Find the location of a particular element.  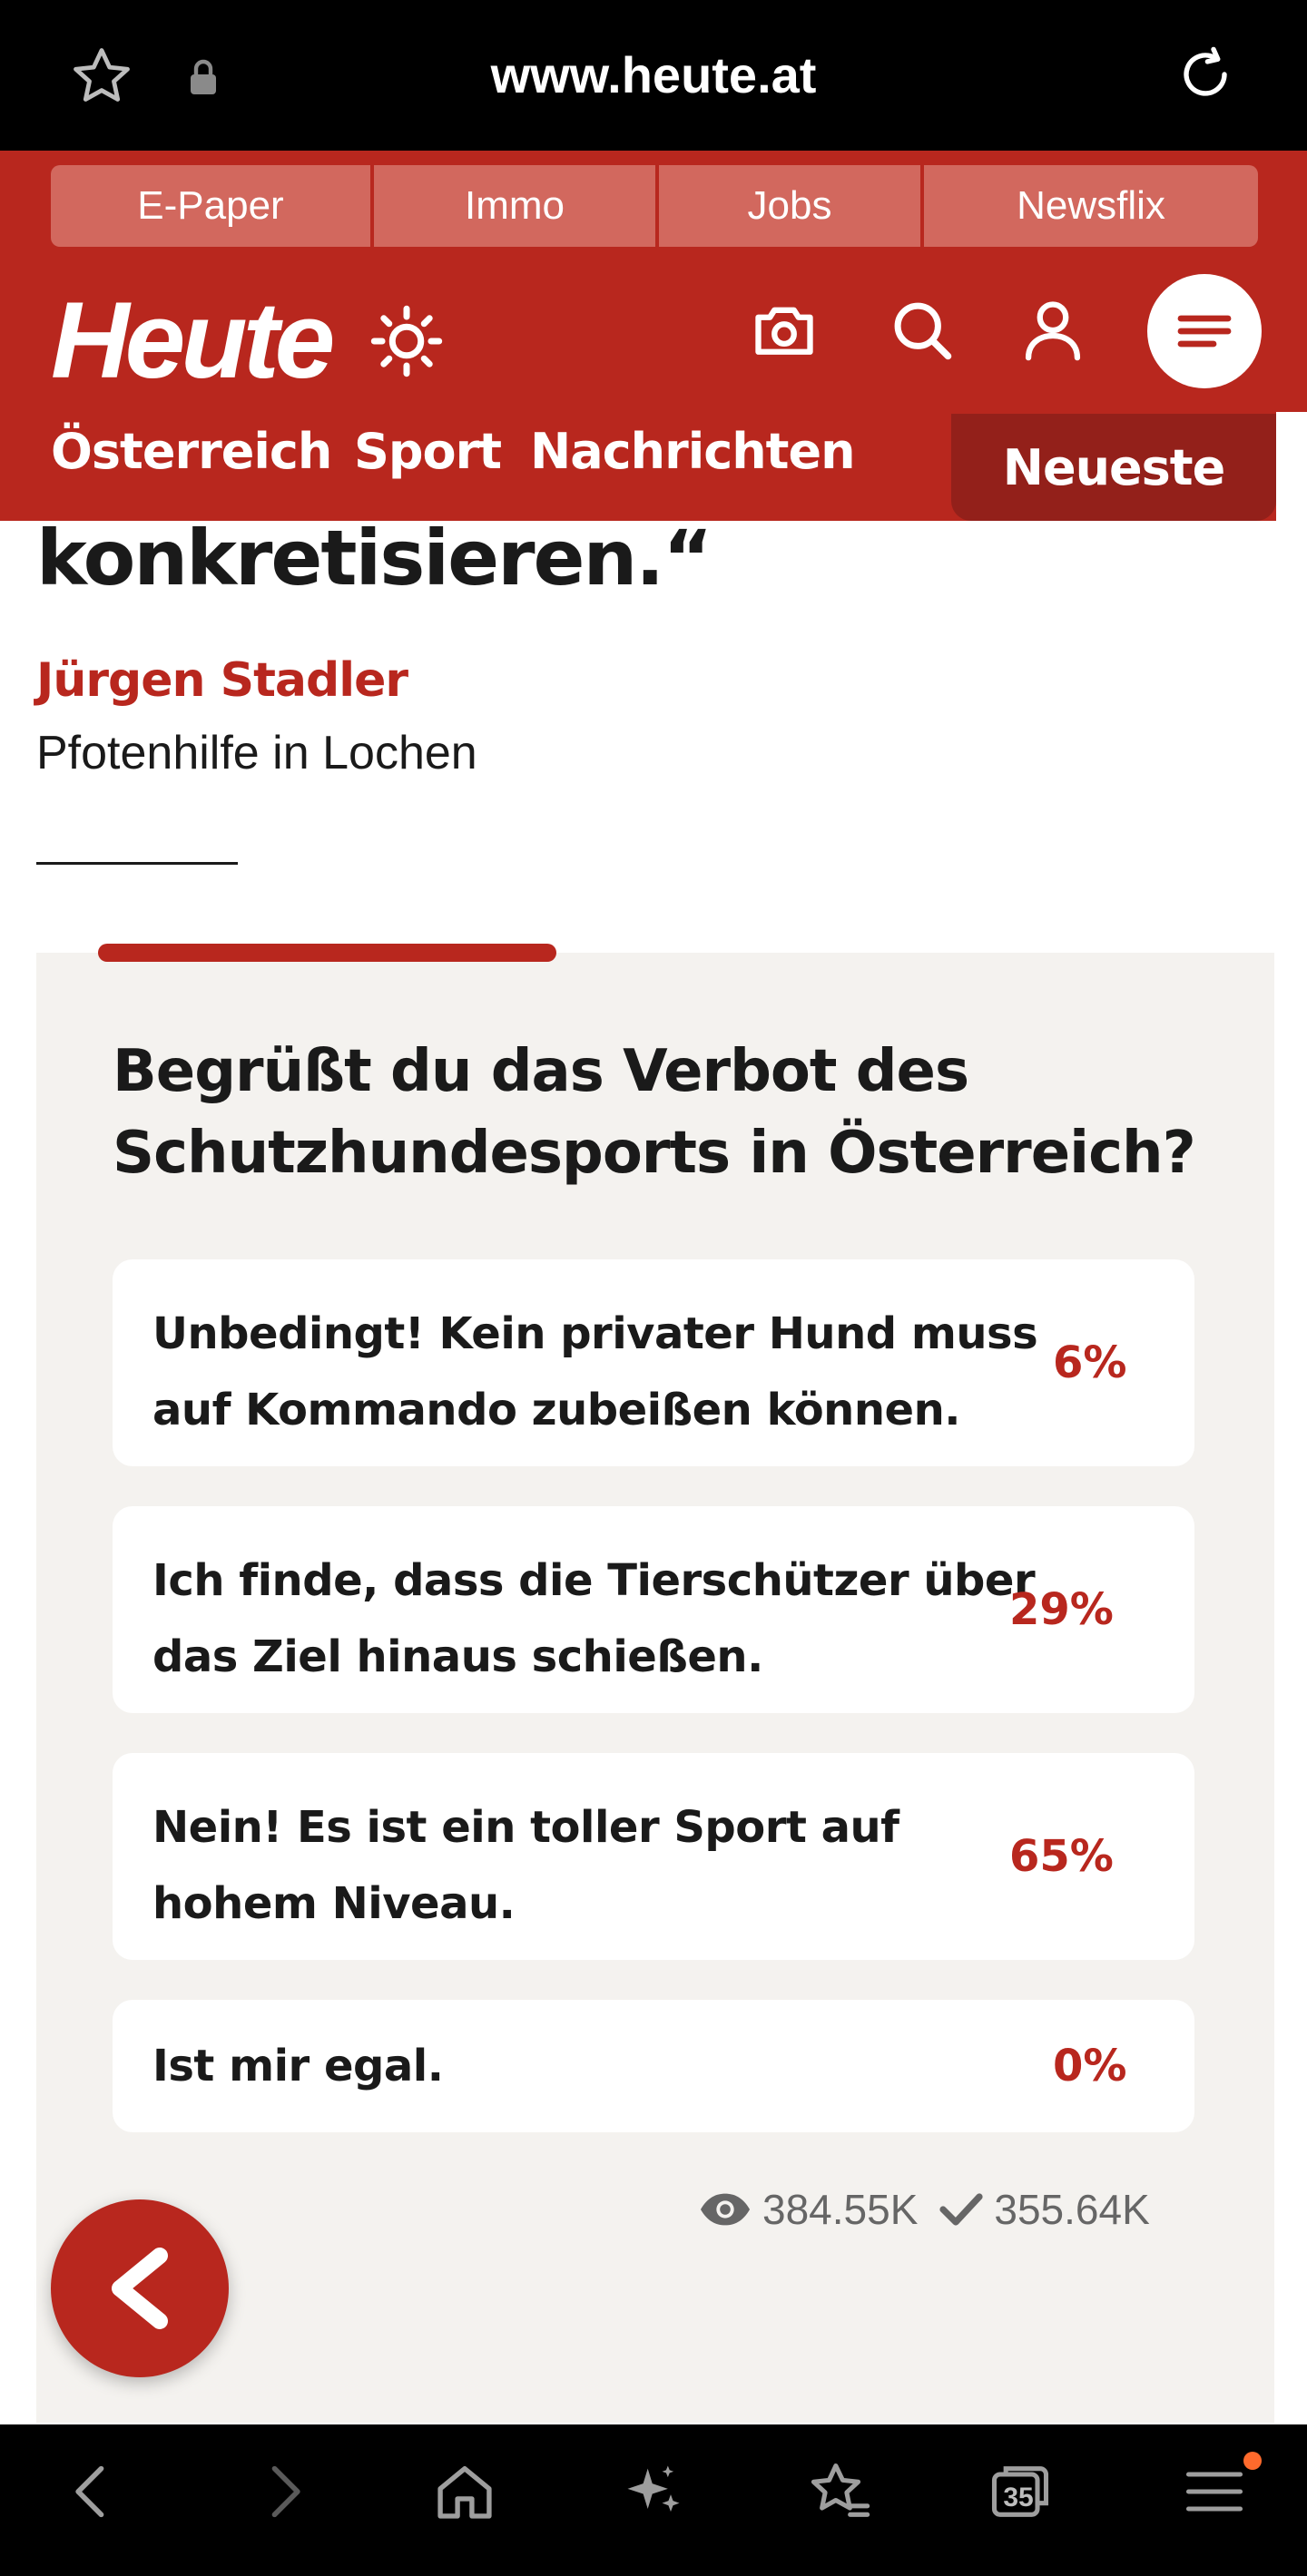

header-gap is located at coordinates (1291, 466).